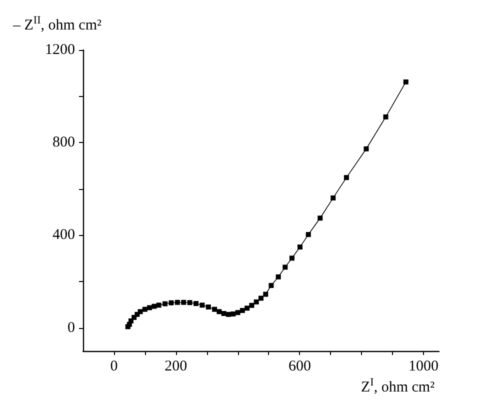 Image resolution: width=477 pixels, height=419 pixels. Describe the element at coordinates (71, 328) in the screenshot. I see `y-tick-label: 0` at that location.